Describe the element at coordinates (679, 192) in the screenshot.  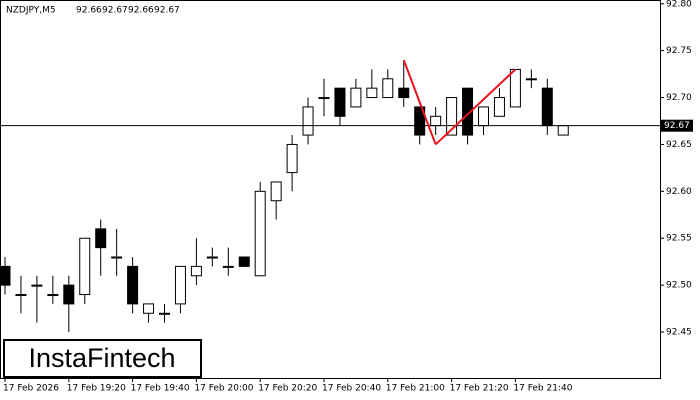
I see `y-tick-label: 92.60` at that location.